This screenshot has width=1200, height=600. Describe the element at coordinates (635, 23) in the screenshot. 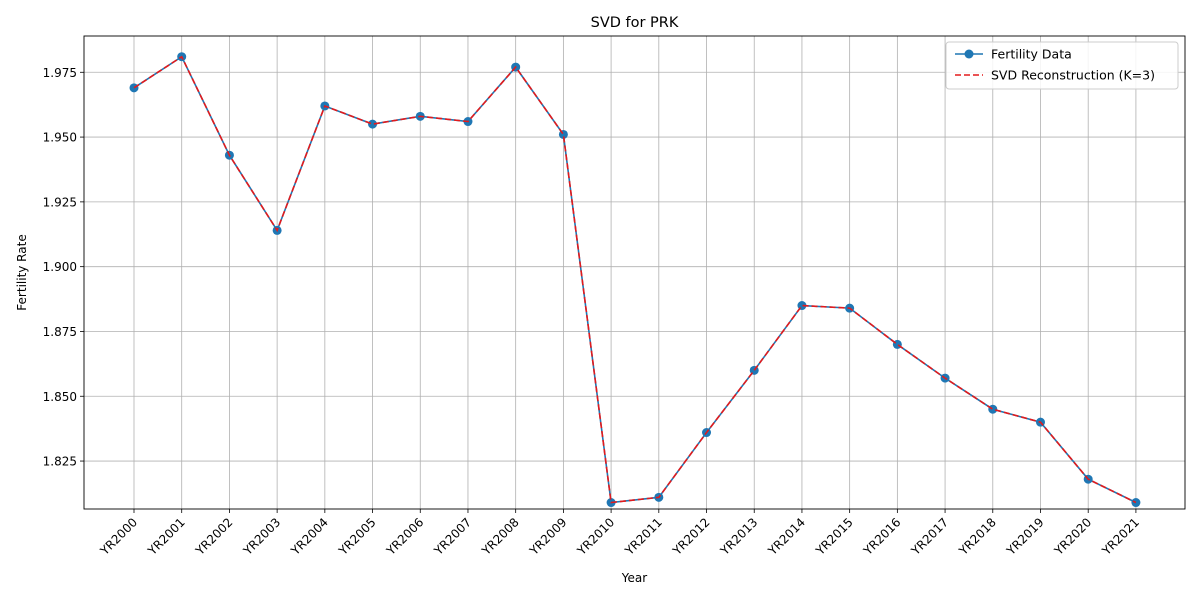

I see `chart-title: SVD for PRK` at that location.